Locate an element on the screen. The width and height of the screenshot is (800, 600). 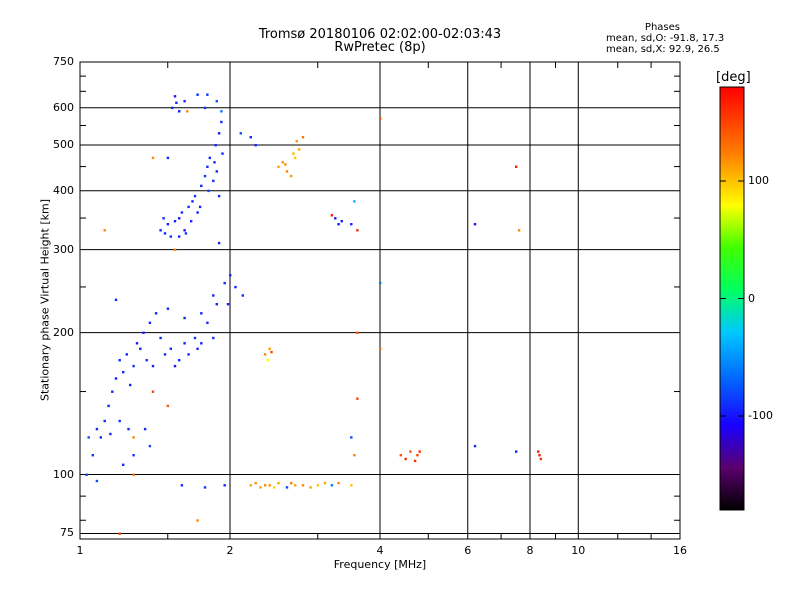
x-axis-label: Frequency [MHz] is located at coordinates (380, 564).